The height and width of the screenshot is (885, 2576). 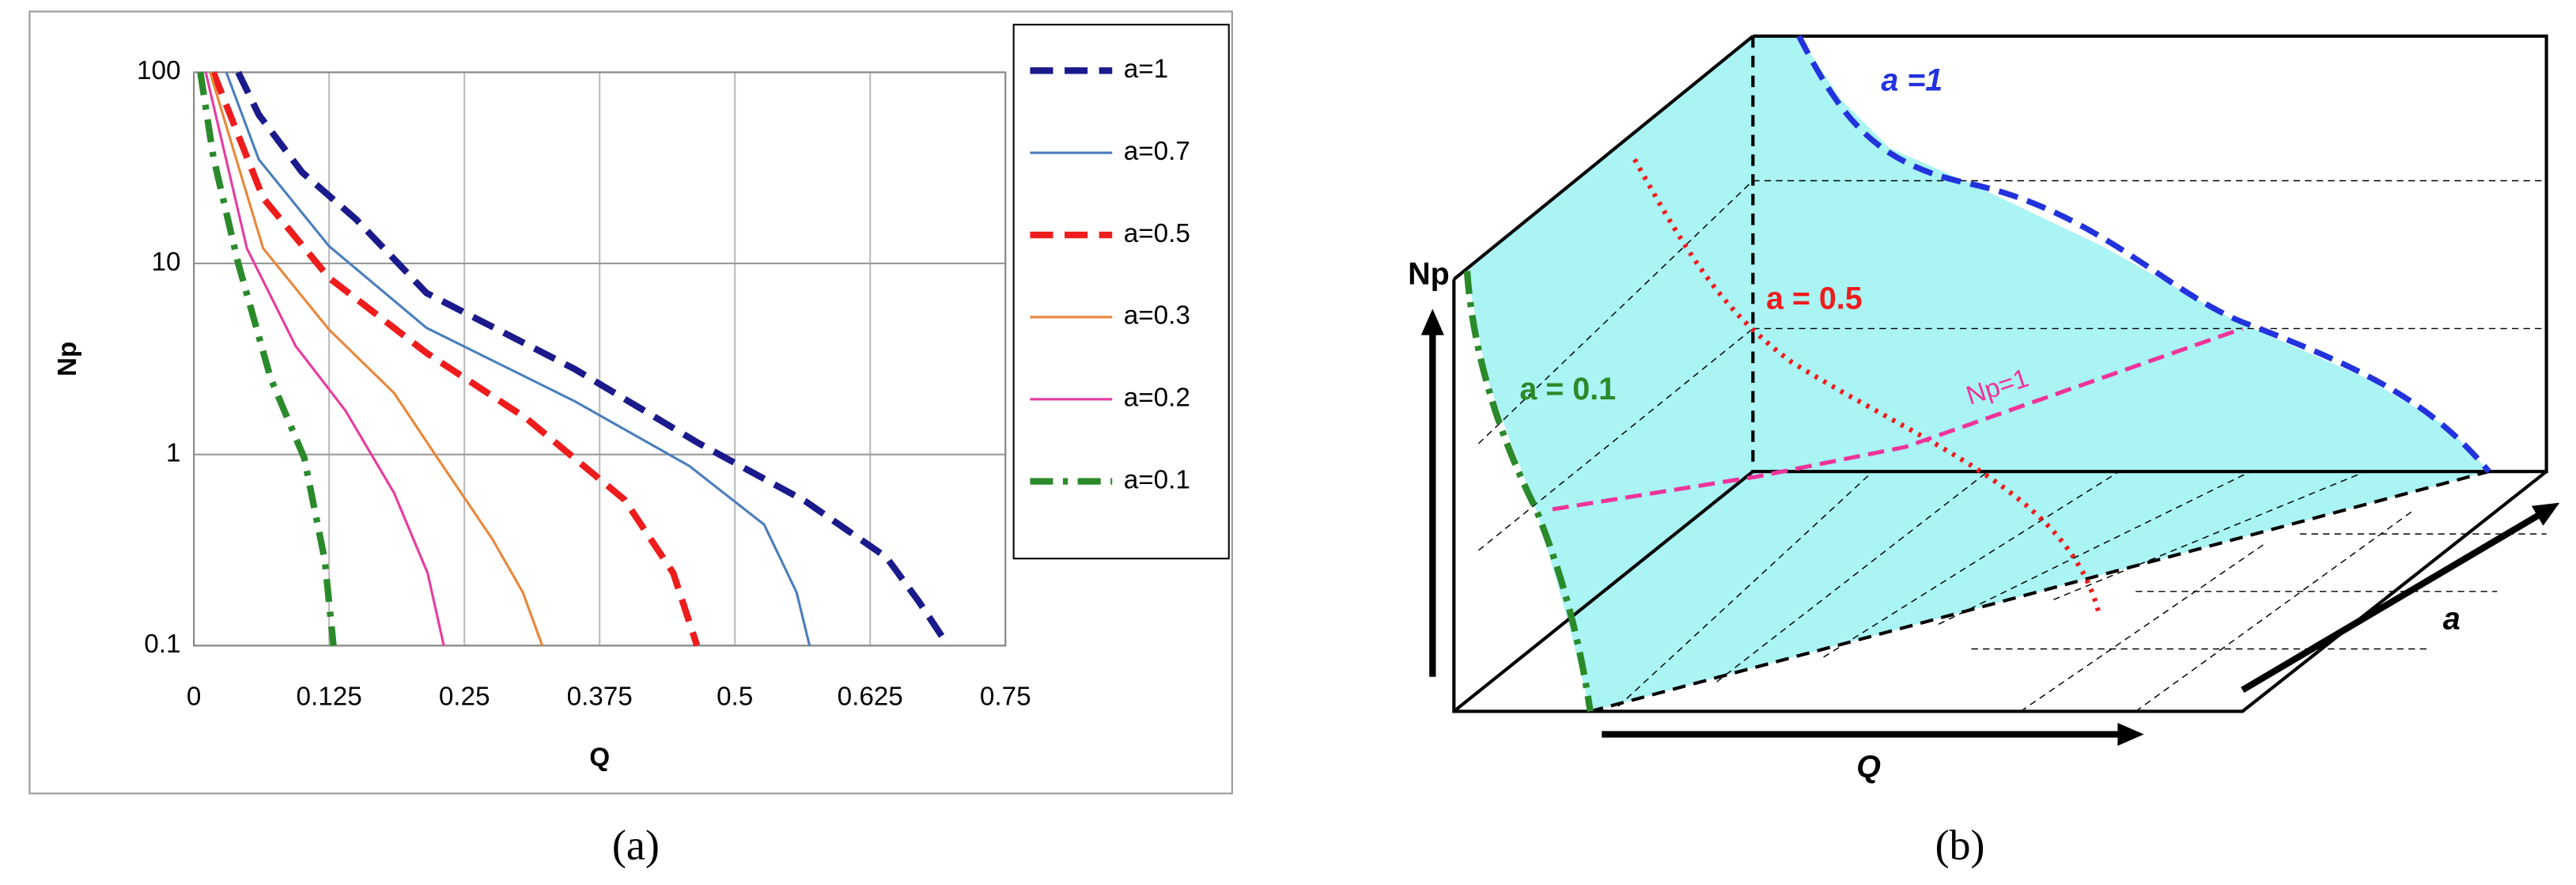 I want to click on y-axis-label: Np, so click(x=68, y=359).